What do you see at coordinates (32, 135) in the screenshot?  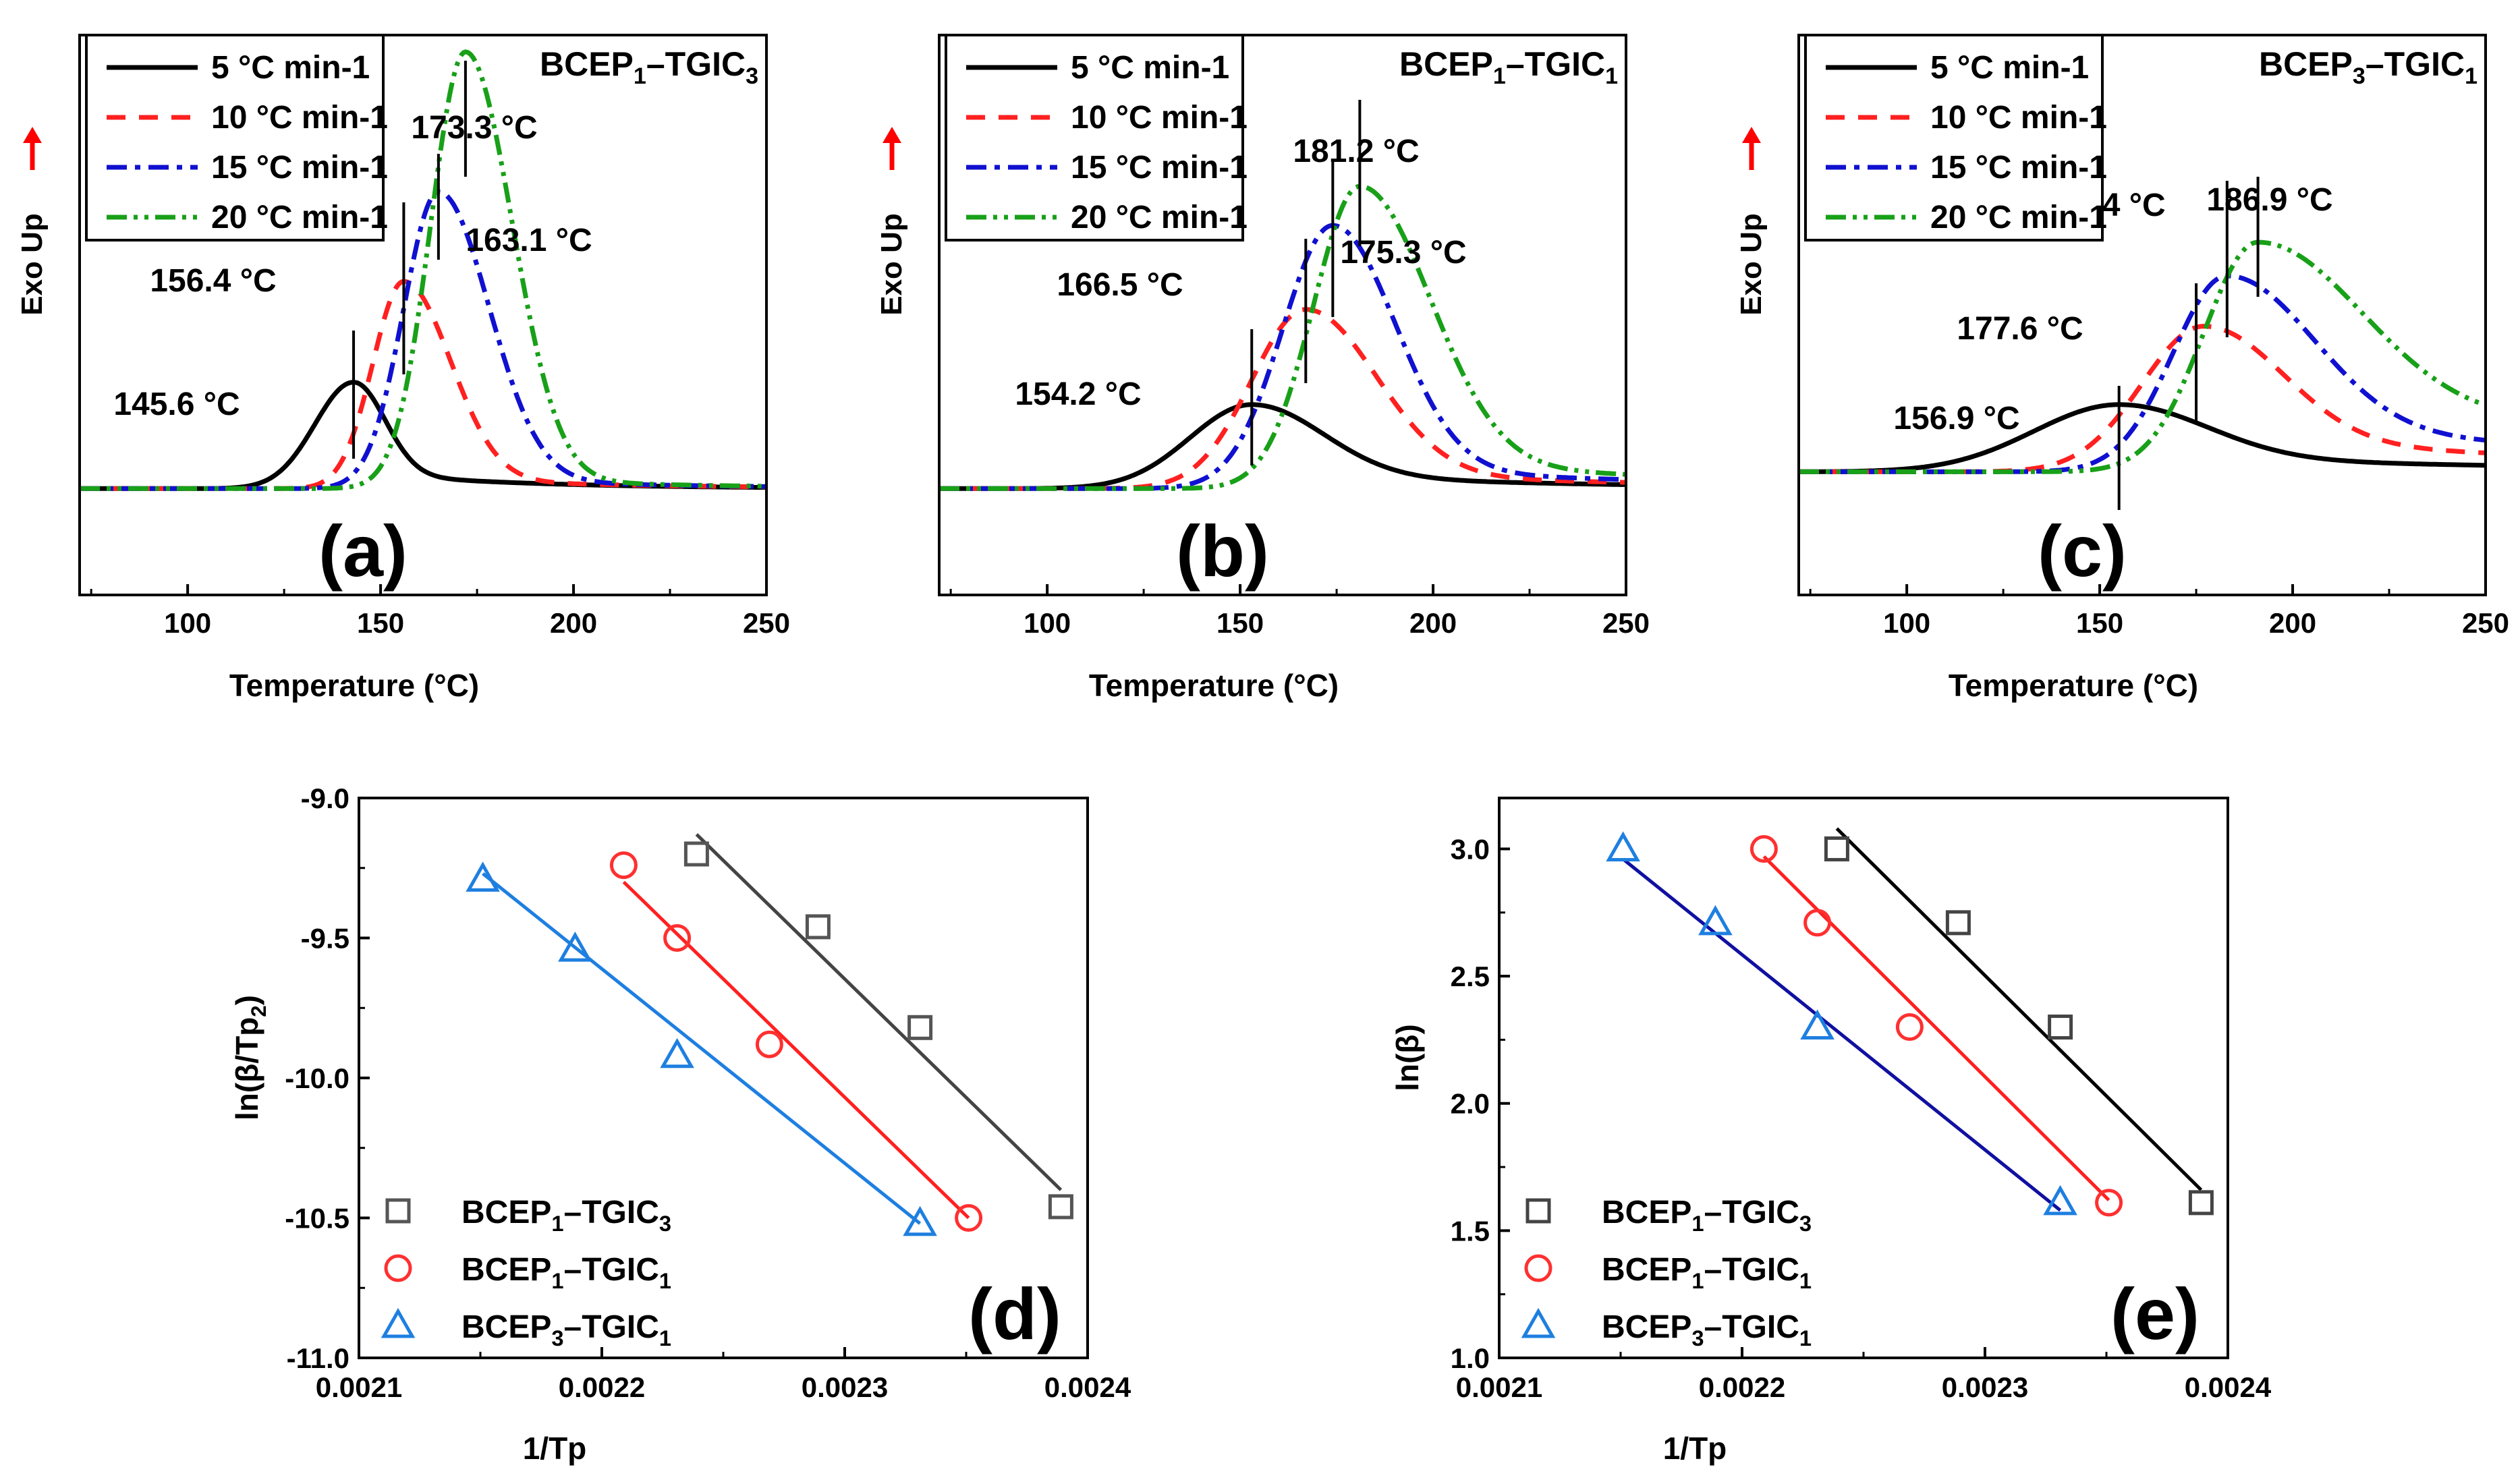 I see `exo-up-arrow-head` at bounding box center [32, 135].